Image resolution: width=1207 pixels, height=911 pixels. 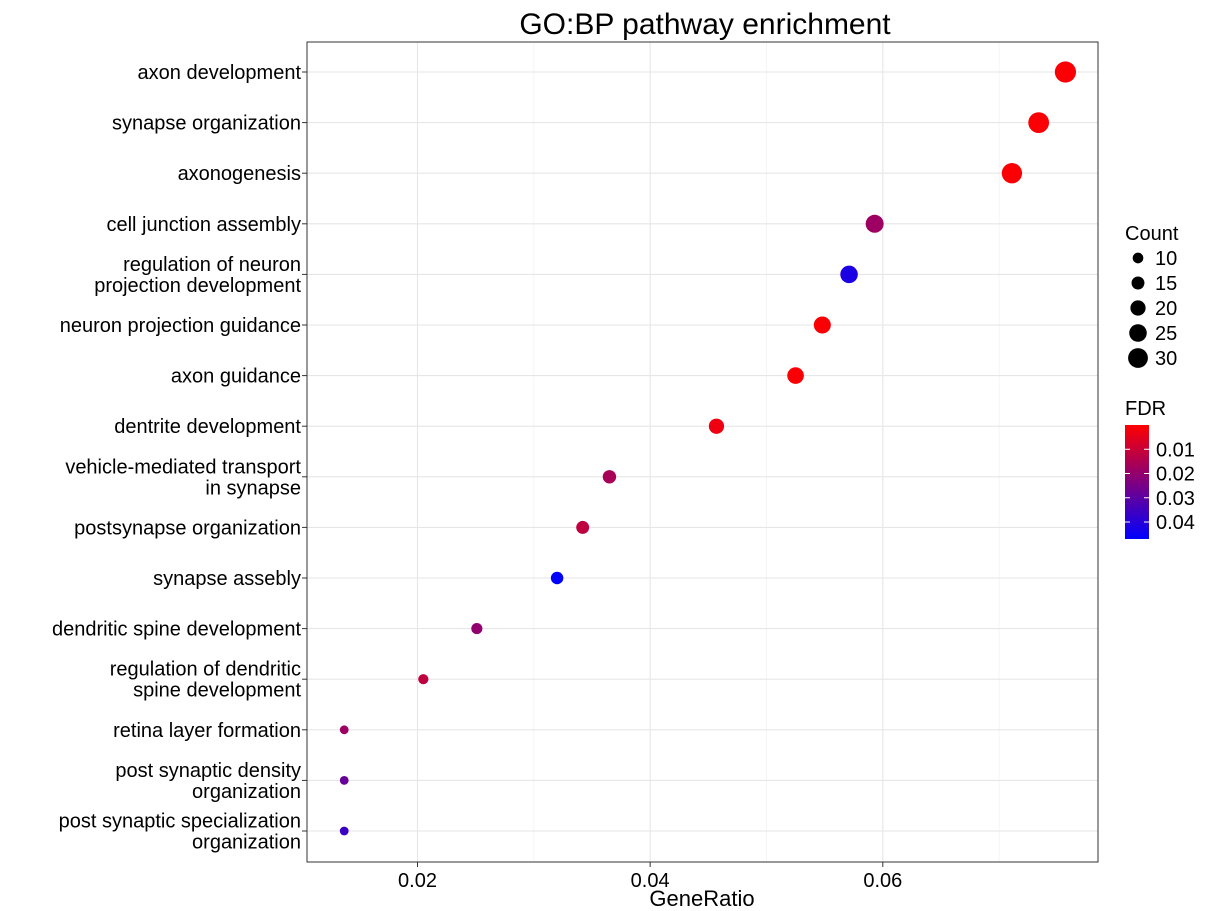 What do you see at coordinates (1166, 359) in the screenshot?
I see `count-legend-label: 30` at bounding box center [1166, 359].